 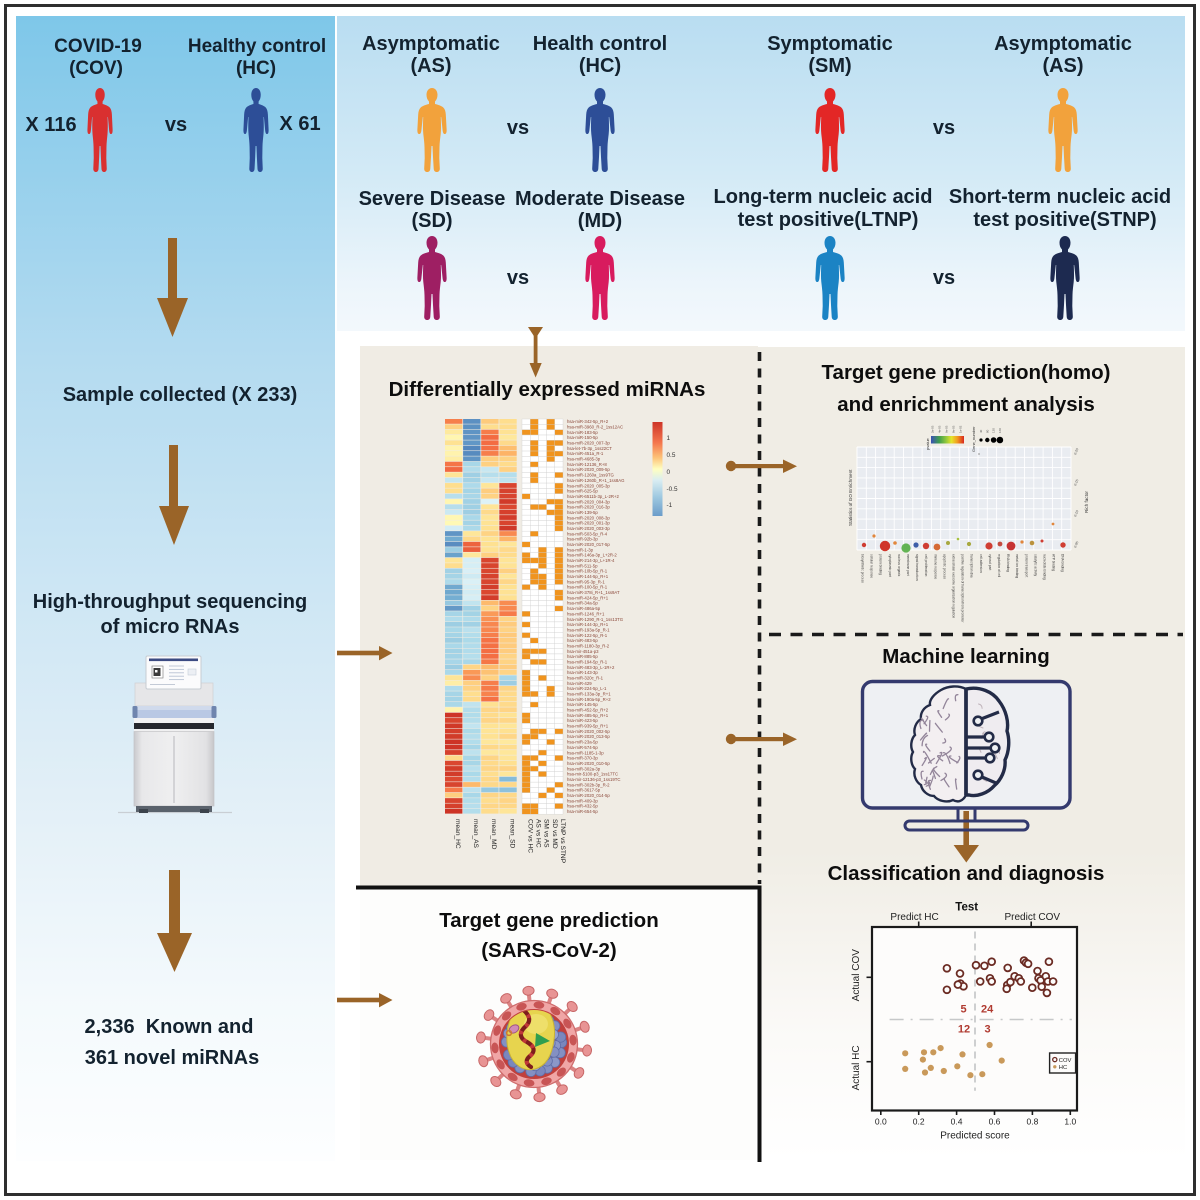 I want to click on svg-text: Machine learning, so click(x=965, y=656).